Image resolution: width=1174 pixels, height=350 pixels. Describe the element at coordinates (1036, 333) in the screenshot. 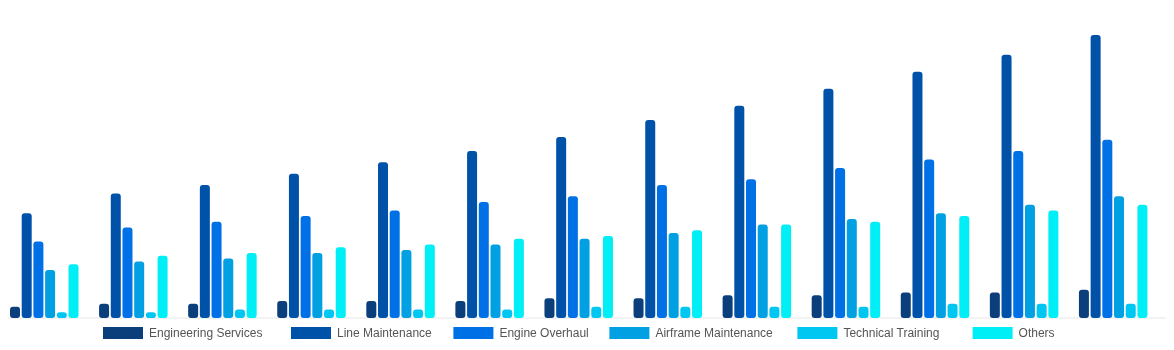

I see `legend-label: Others` at that location.